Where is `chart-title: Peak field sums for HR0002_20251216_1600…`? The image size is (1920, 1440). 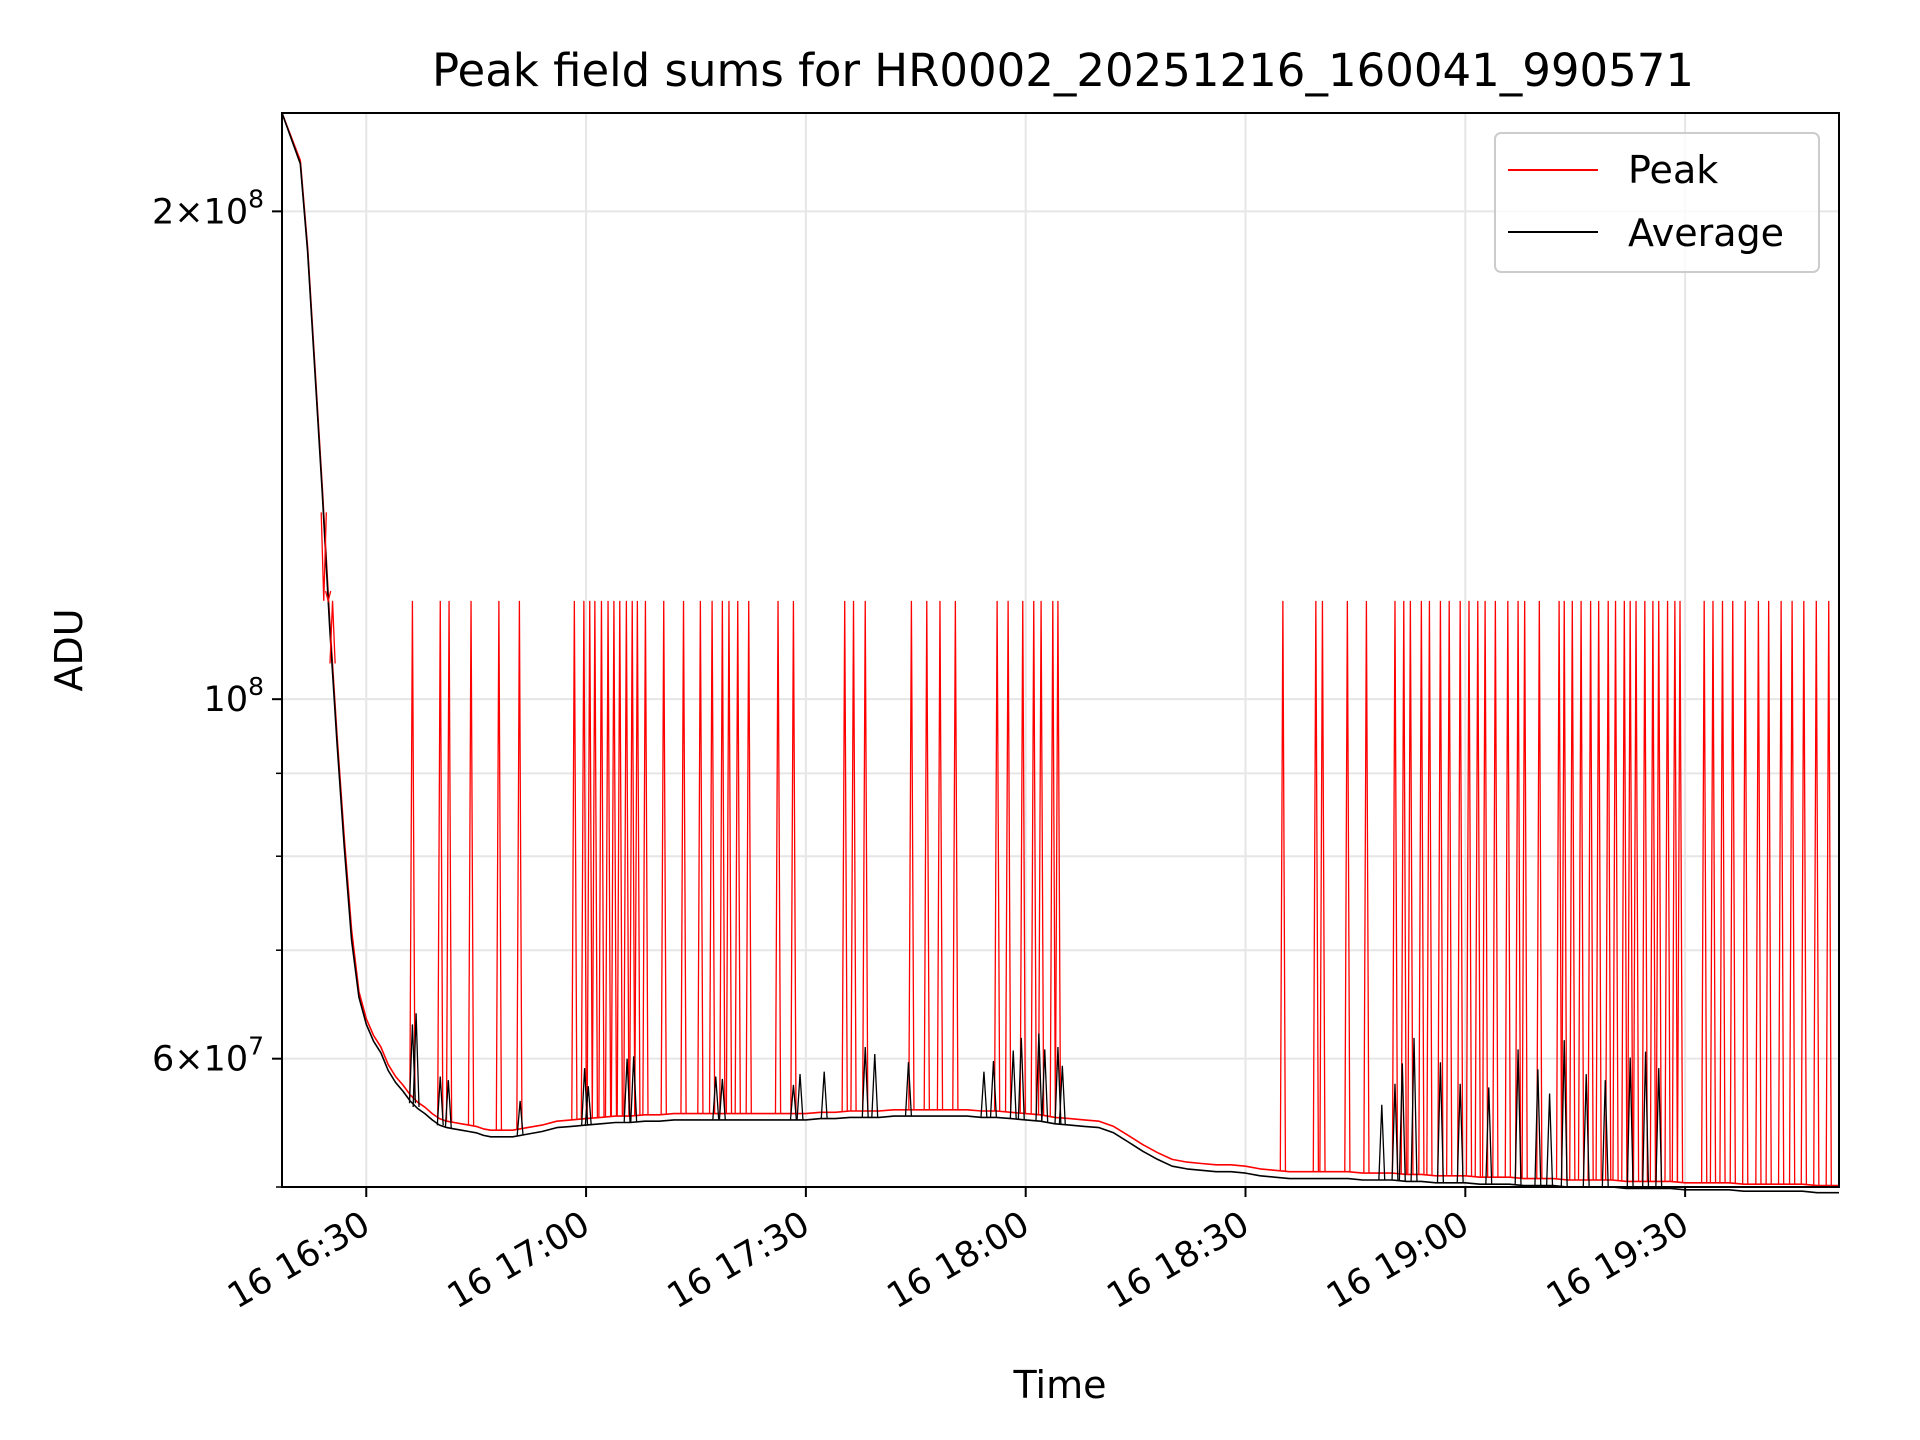
chart-title: Peak field sums for HR0002_20251216_1600… is located at coordinates (1063, 70).